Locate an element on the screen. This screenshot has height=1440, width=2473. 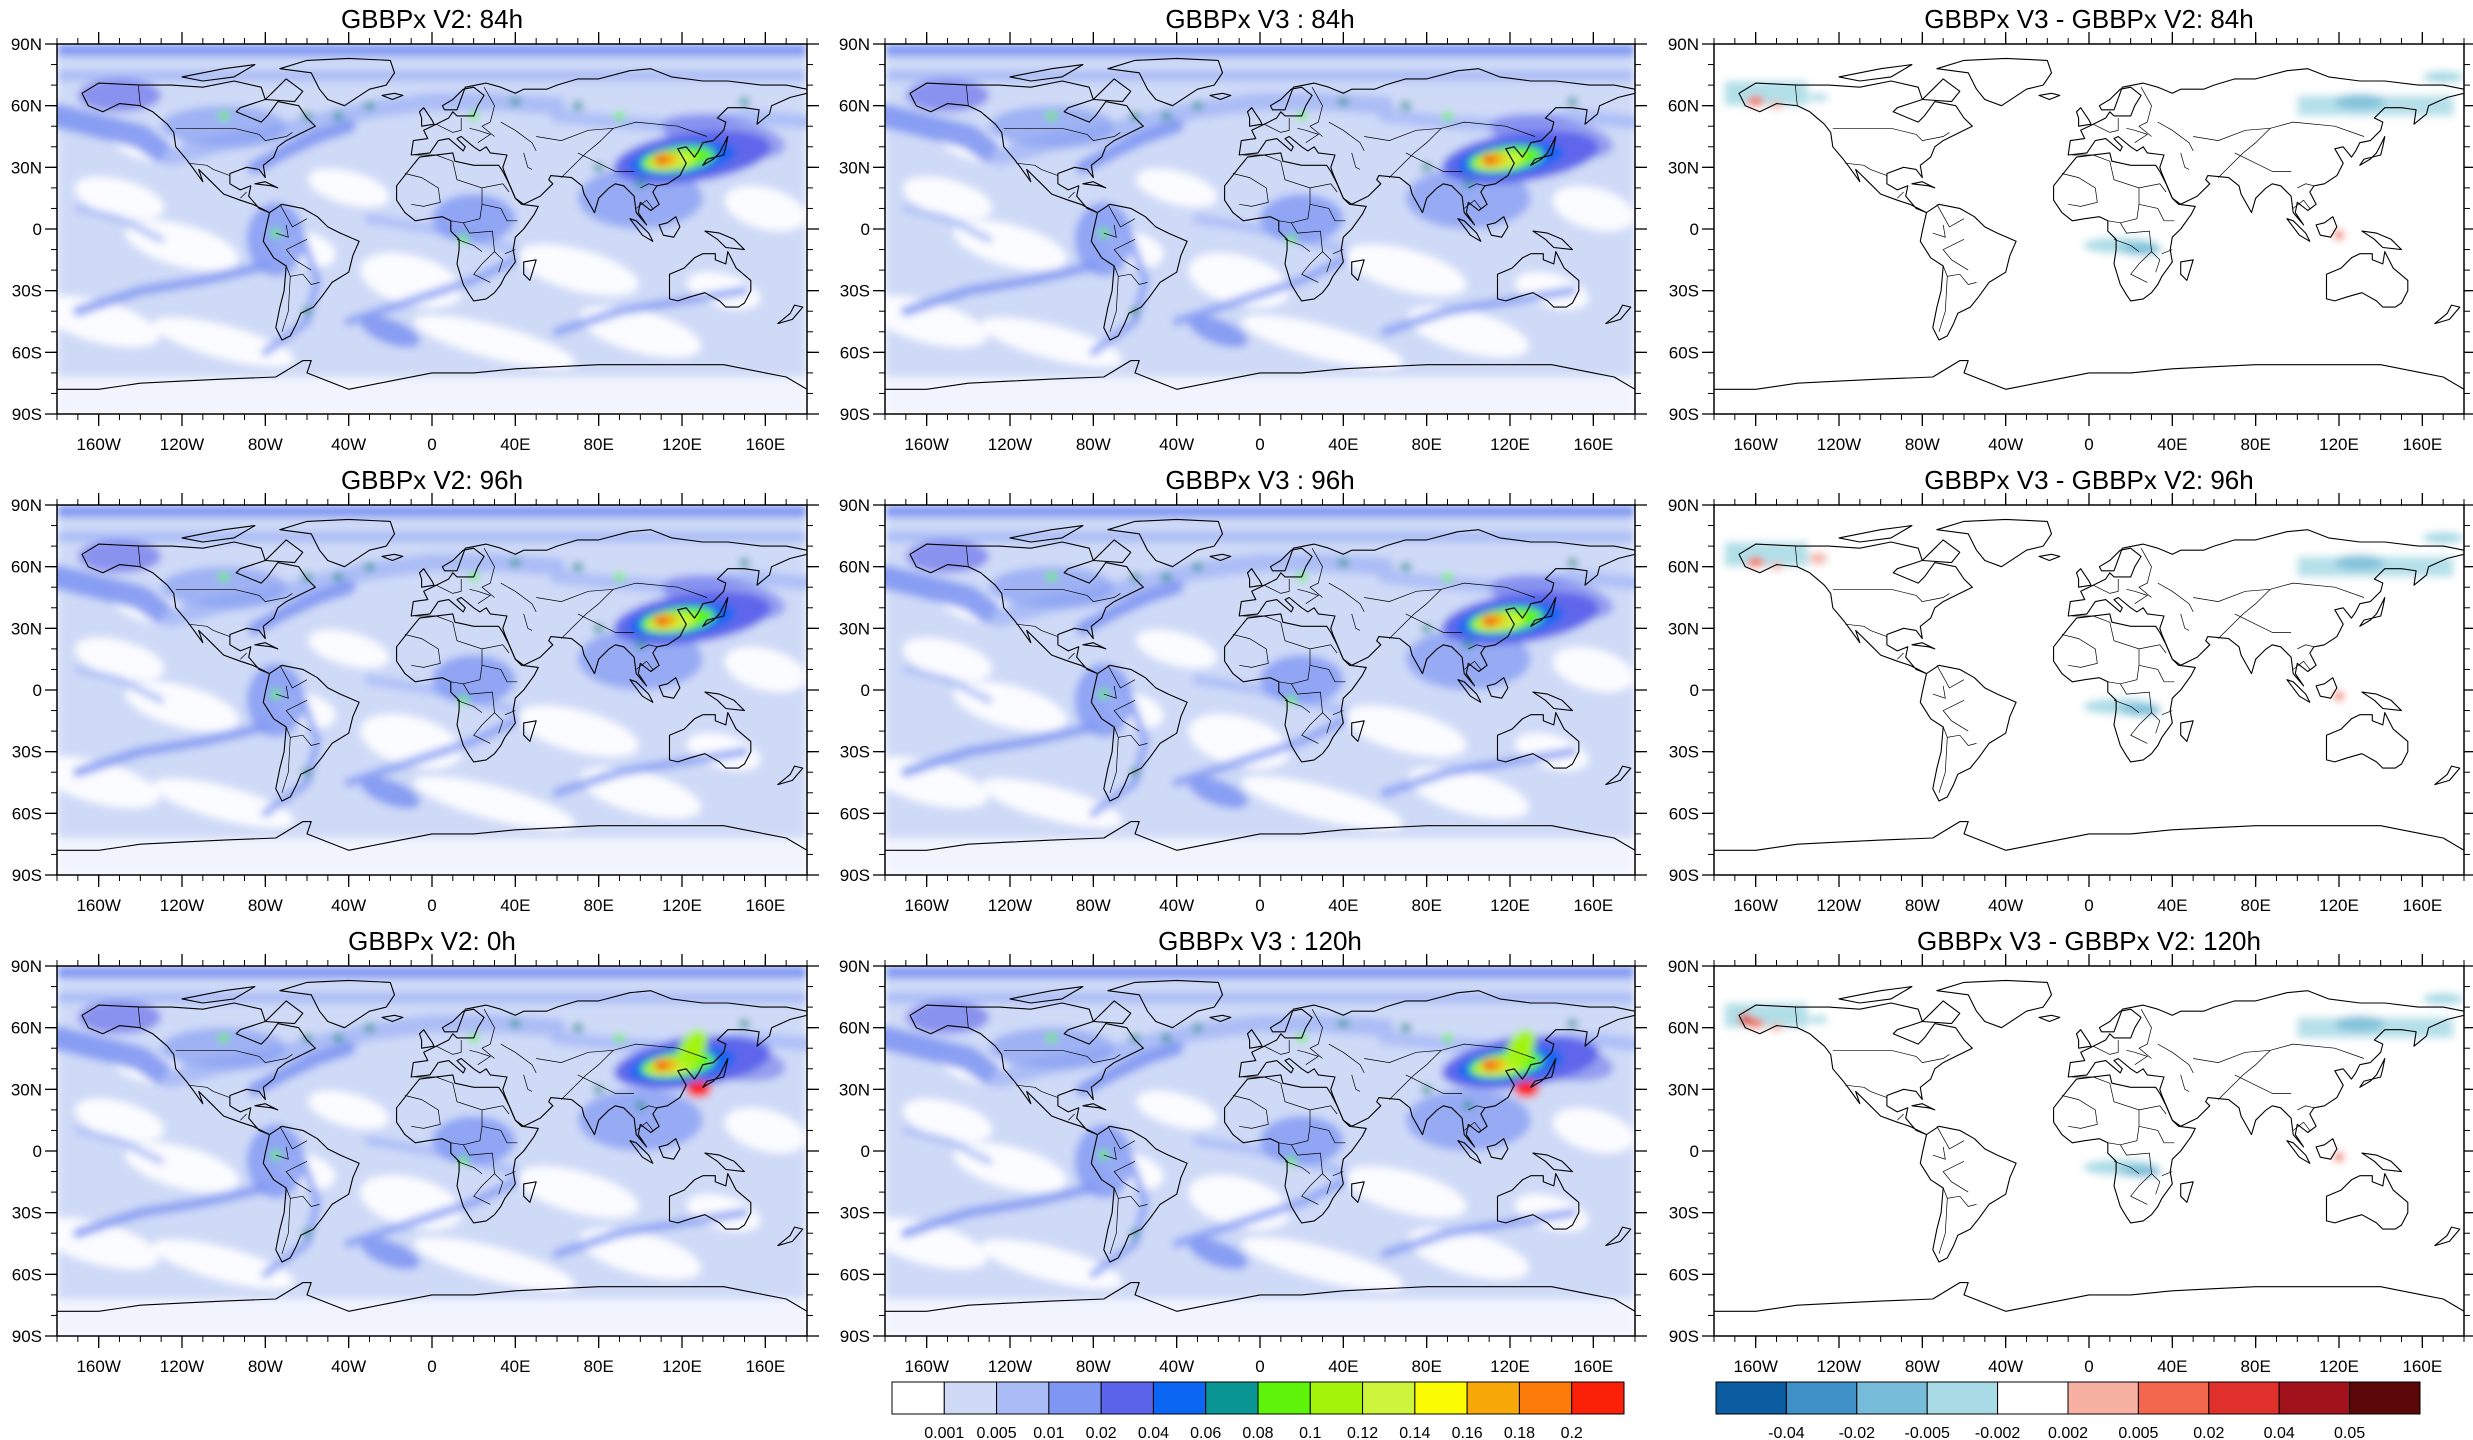
panel-title: GBBPx V2: 0h is located at coordinates (432, 941).